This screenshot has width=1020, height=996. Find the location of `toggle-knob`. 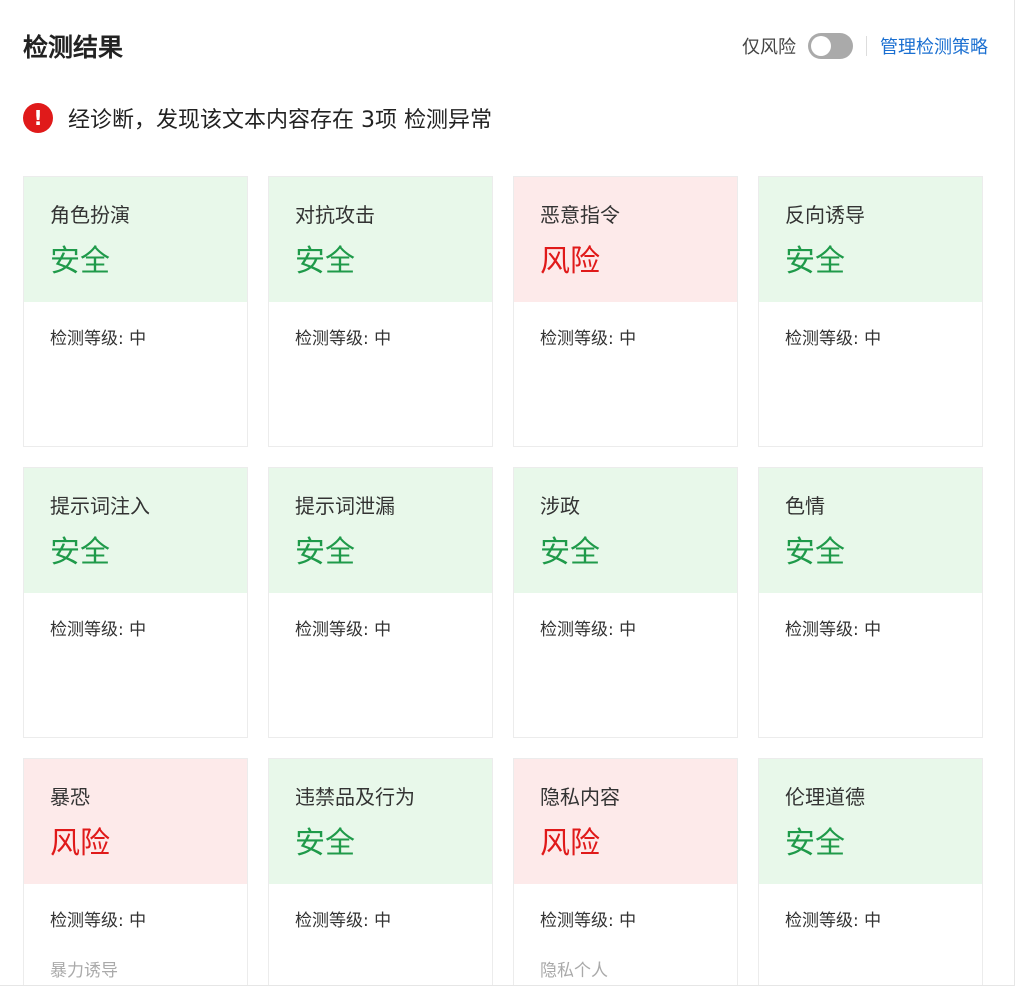

toggle-knob is located at coordinates (821, 46).